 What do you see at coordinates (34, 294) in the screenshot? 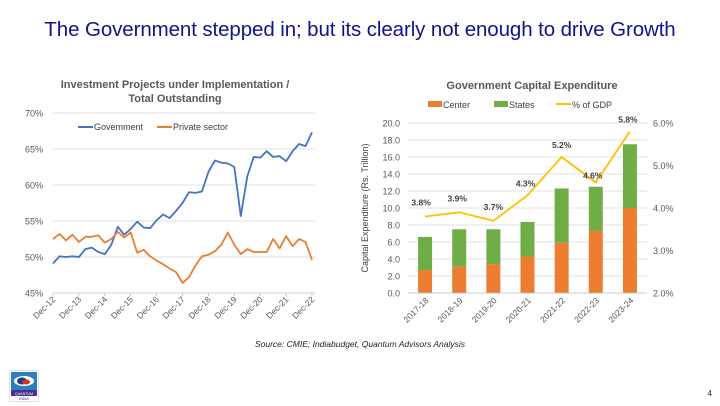
I see `left-y-tick-label: 45%` at bounding box center [34, 294].